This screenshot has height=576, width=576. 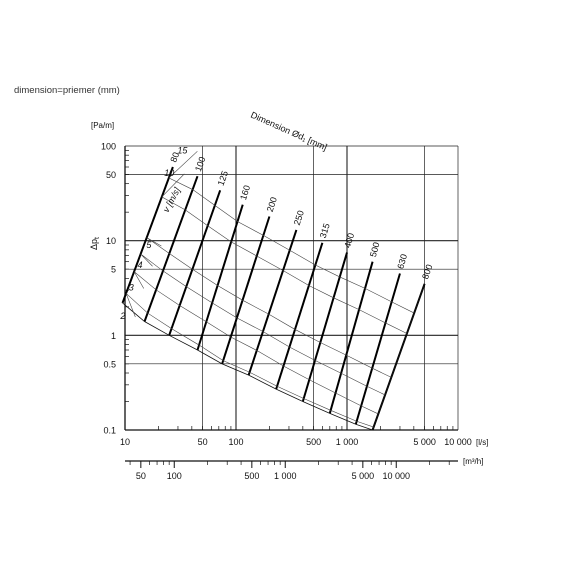 What do you see at coordinates (347, 442) in the screenshot?
I see `x-tick-label: 1 000` at bounding box center [347, 442].